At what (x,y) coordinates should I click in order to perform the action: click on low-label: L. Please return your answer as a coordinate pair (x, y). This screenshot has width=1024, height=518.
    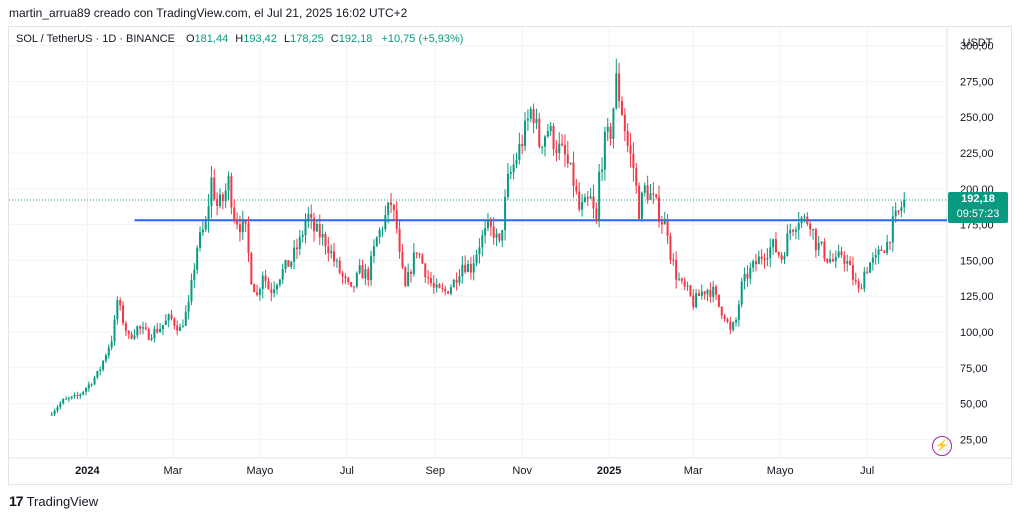
    Looking at the image, I should click on (287, 39).